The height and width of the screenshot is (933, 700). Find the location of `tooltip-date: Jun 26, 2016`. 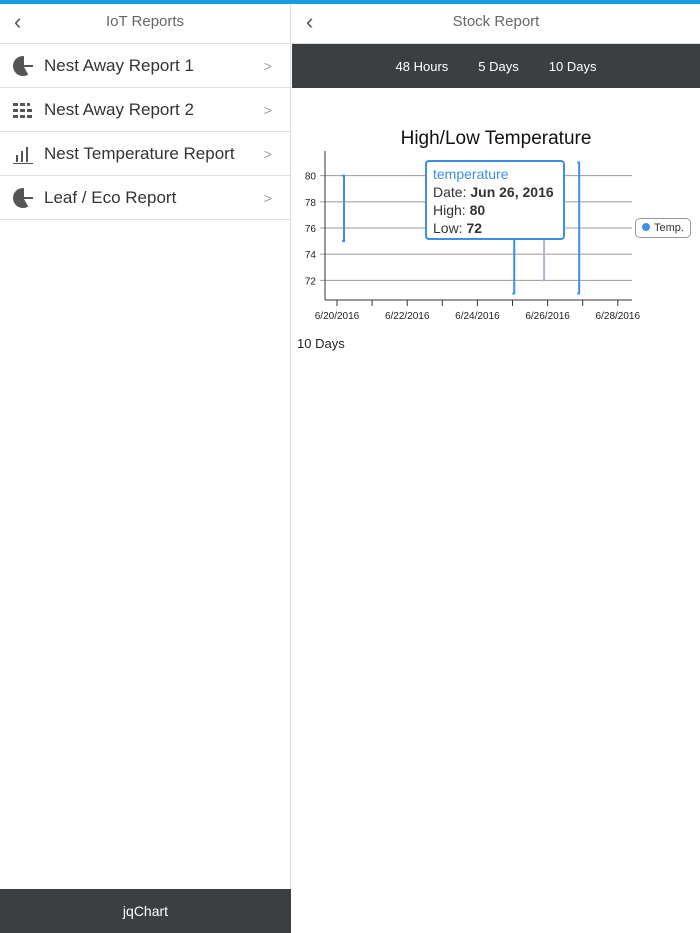

tooltip-date: Jun 26, 2016 is located at coordinates (512, 192).